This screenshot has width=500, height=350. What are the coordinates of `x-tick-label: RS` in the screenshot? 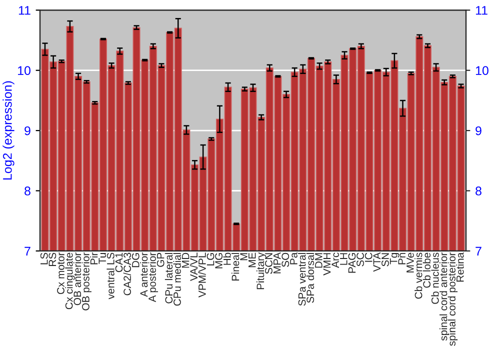 It's located at (52, 259).